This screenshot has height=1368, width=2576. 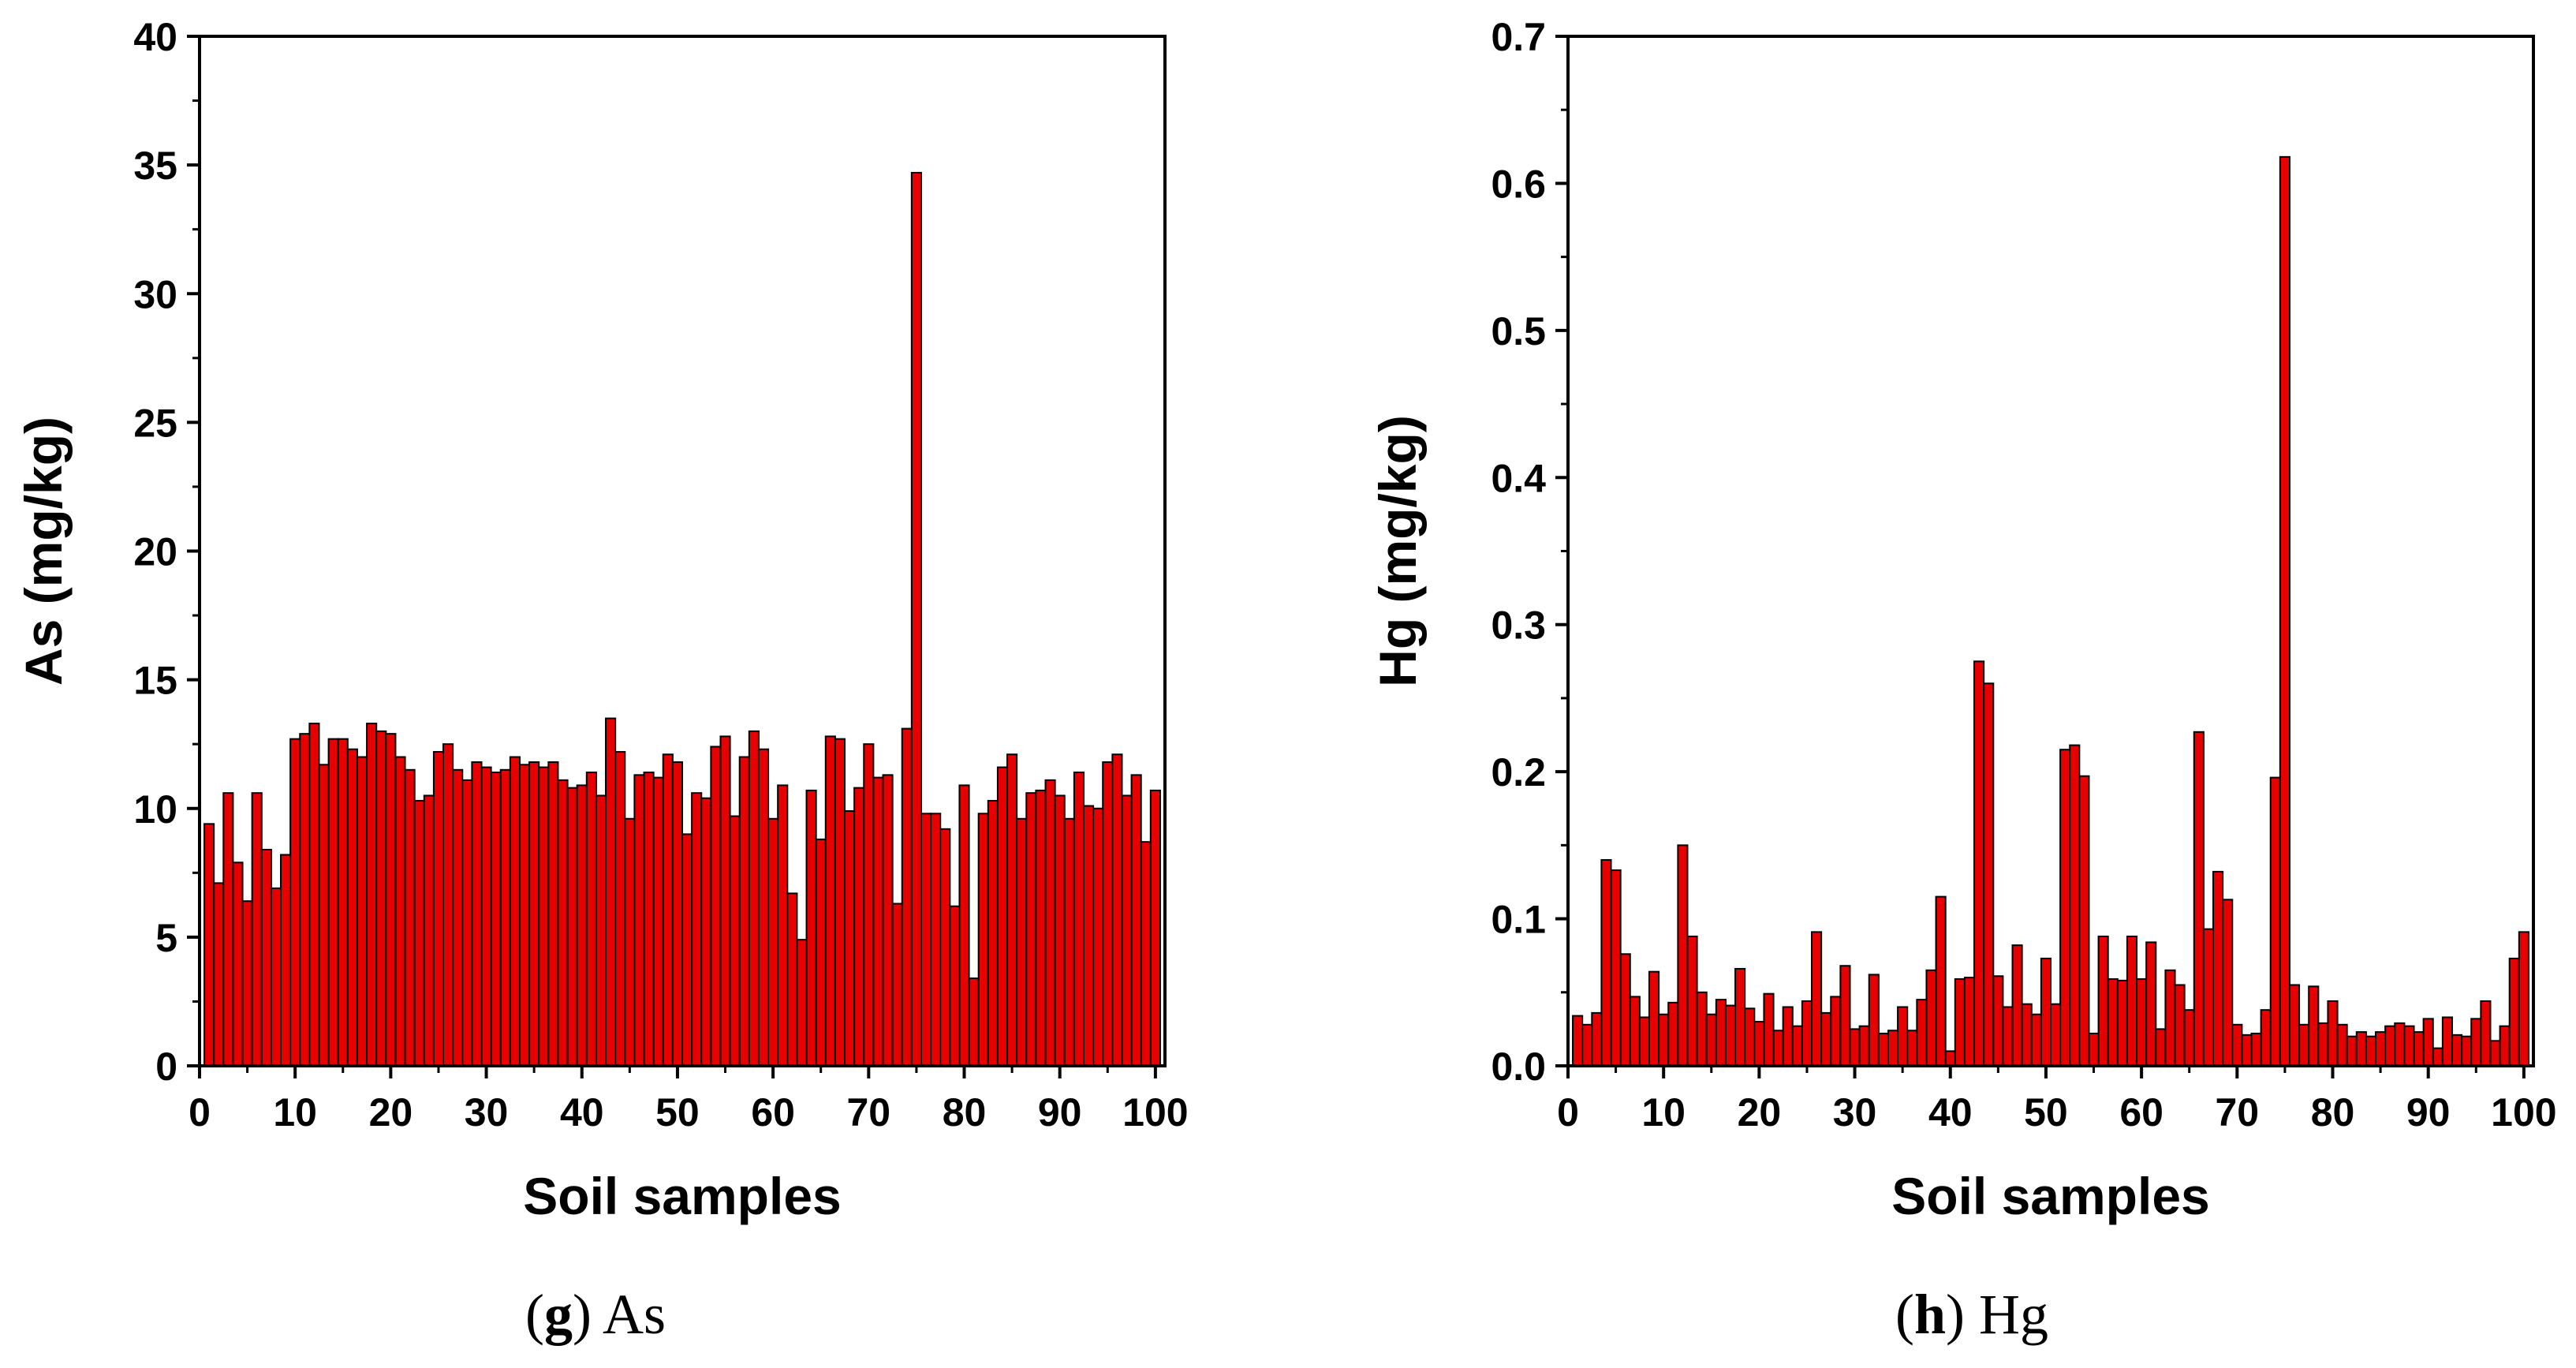 I want to click on as-x-tick-label: 100, so click(x=1155, y=1112).